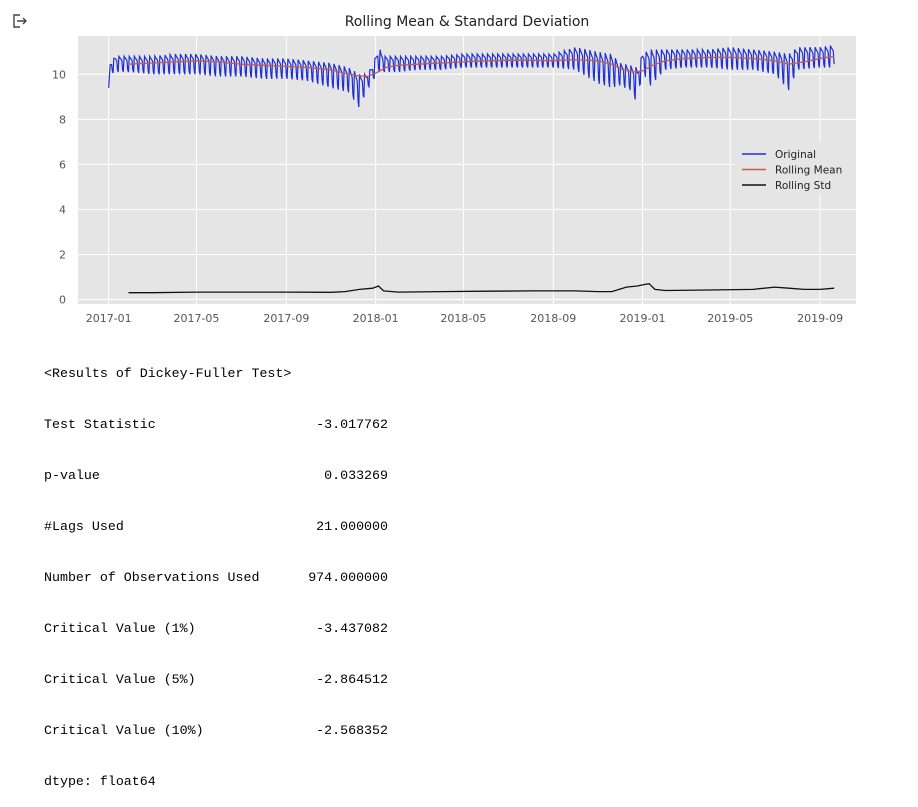 The image size is (918, 807). Describe the element at coordinates (730, 318) in the screenshot. I see `x-tick-label: 2019-05` at that location.